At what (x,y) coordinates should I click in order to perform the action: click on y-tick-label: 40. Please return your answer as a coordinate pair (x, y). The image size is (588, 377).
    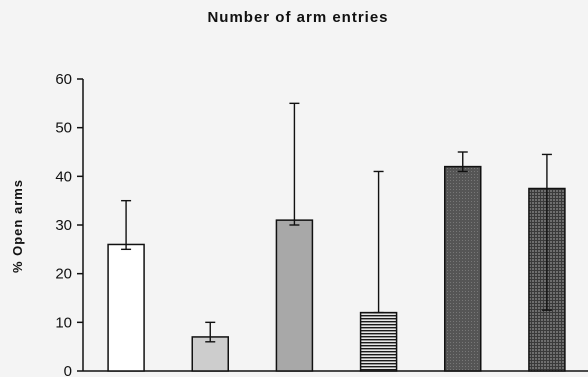
    Looking at the image, I should click on (63, 176).